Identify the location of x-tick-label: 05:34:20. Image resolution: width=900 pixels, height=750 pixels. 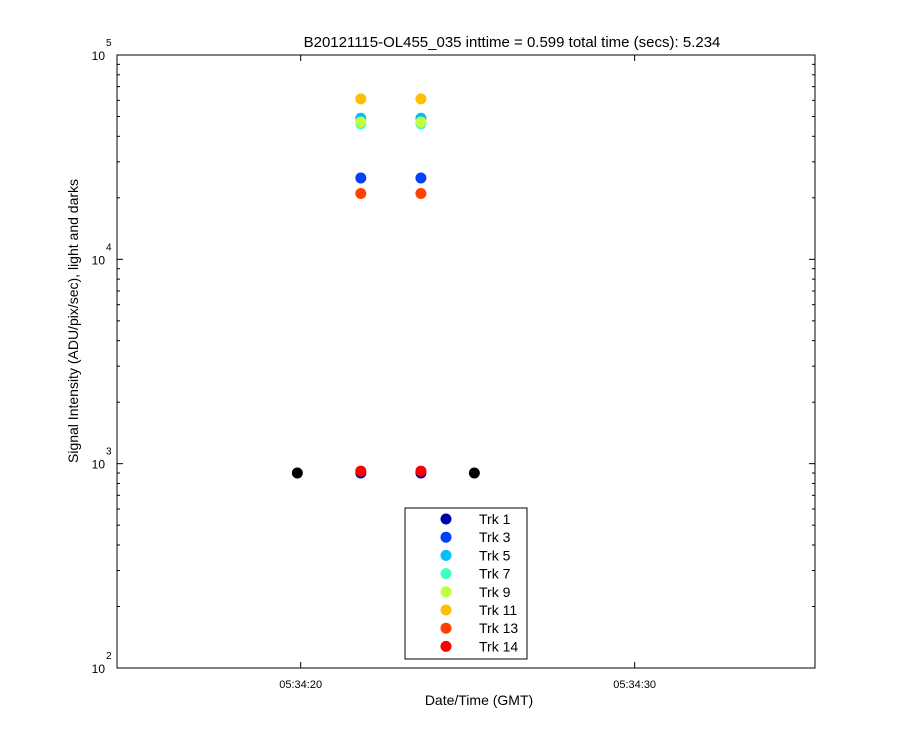
(300, 685).